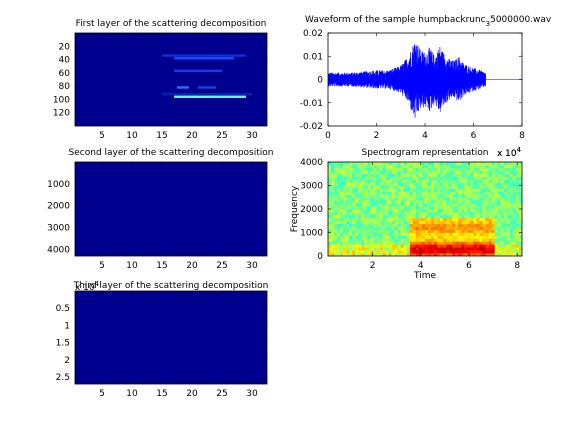  Describe the element at coordinates (65, 74) in the screenshot. I see `y-tick-label: 60` at that location.